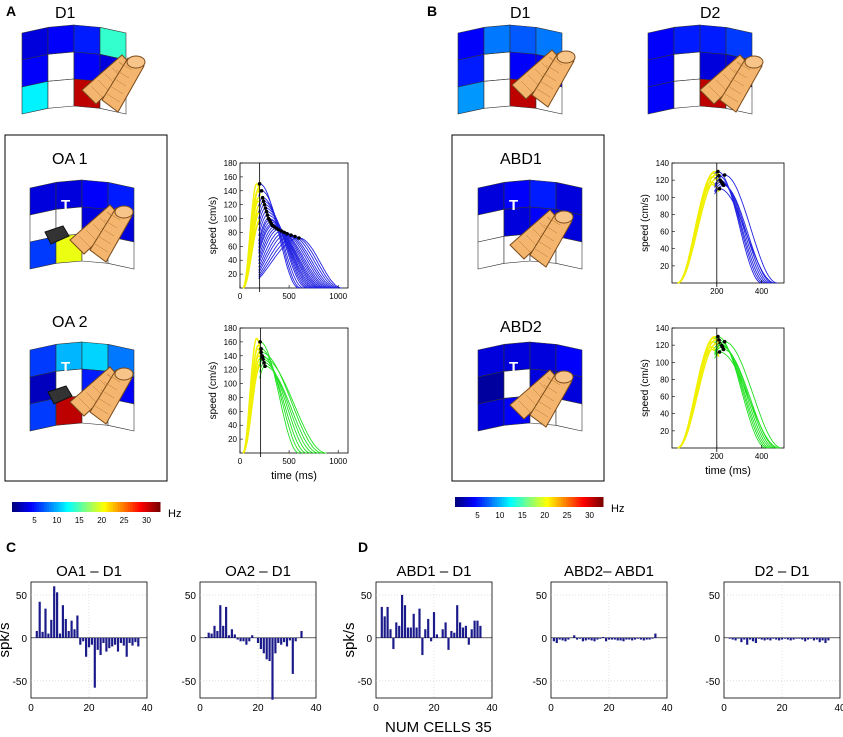 This screenshot has width=843, height=737. What do you see at coordinates (740, 74) in the screenshot?
I see `arm-b1-forearm-stripe` at bounding box center [740, 74].